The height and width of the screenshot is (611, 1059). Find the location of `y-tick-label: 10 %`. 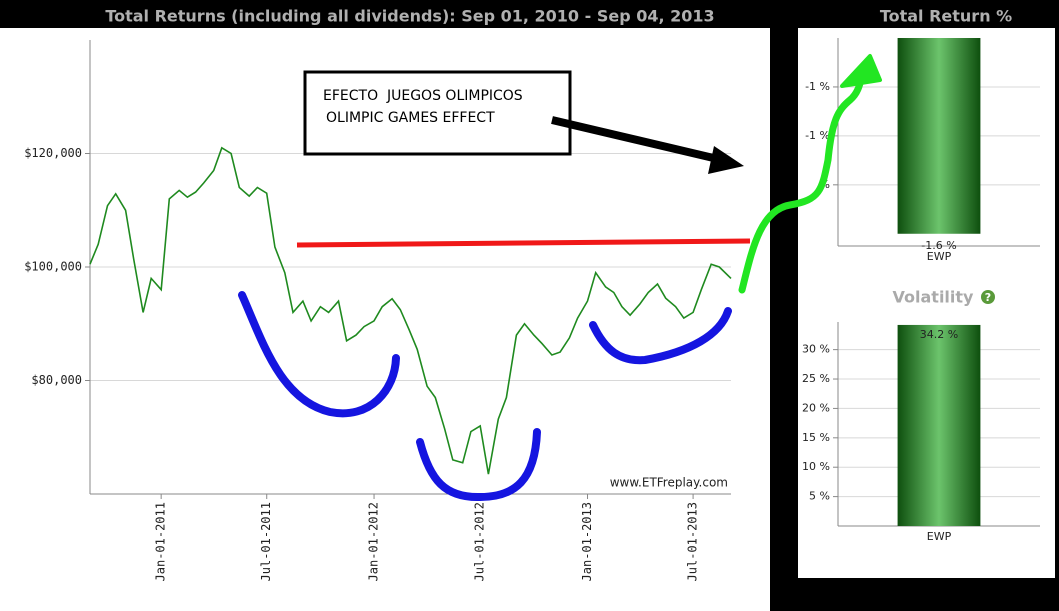

y-tick-label: 10 % is located at coordinates (816, 466).